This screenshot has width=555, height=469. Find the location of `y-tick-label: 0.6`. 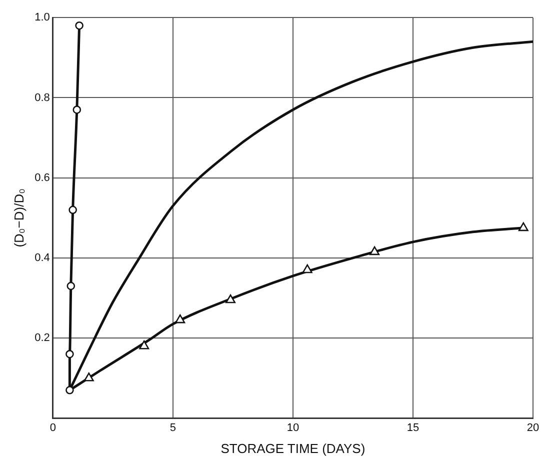

y-tick-label: 0.6 is located at coordinates (42, 178).